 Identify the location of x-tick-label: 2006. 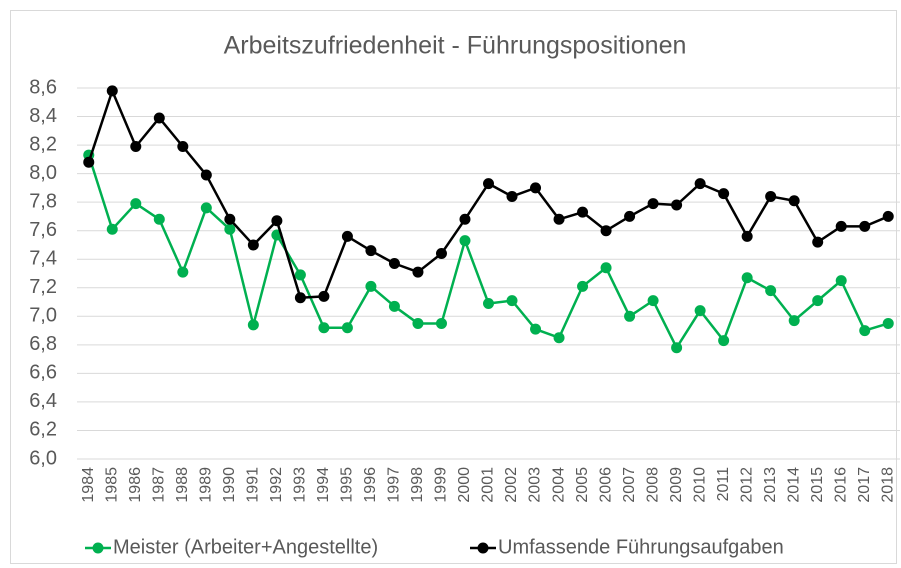
(605, 485).